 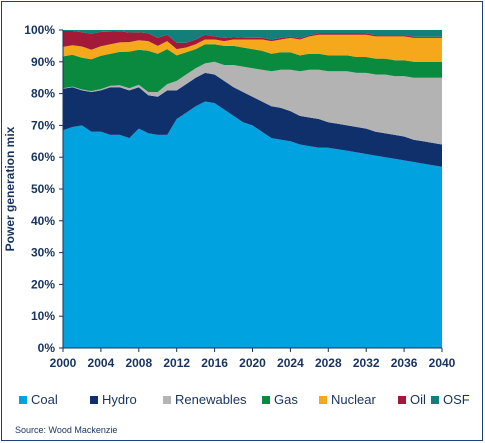 What do you see at coordinates (10, 188) in the screenshot?
I see `y-axis-label: Power generation mix` at bounding box center [10, 188].